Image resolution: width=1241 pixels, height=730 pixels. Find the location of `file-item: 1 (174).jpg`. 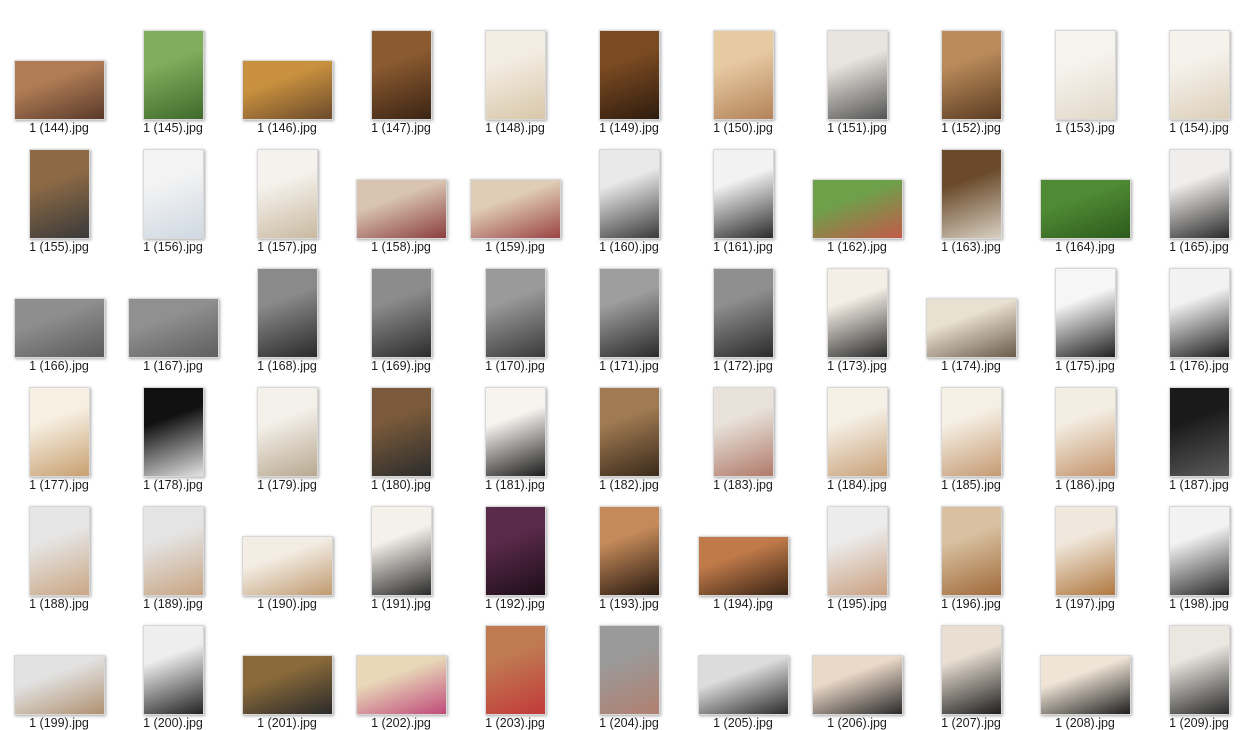

file-item: 1 (174).jpg is located at coordinates (971, 311).